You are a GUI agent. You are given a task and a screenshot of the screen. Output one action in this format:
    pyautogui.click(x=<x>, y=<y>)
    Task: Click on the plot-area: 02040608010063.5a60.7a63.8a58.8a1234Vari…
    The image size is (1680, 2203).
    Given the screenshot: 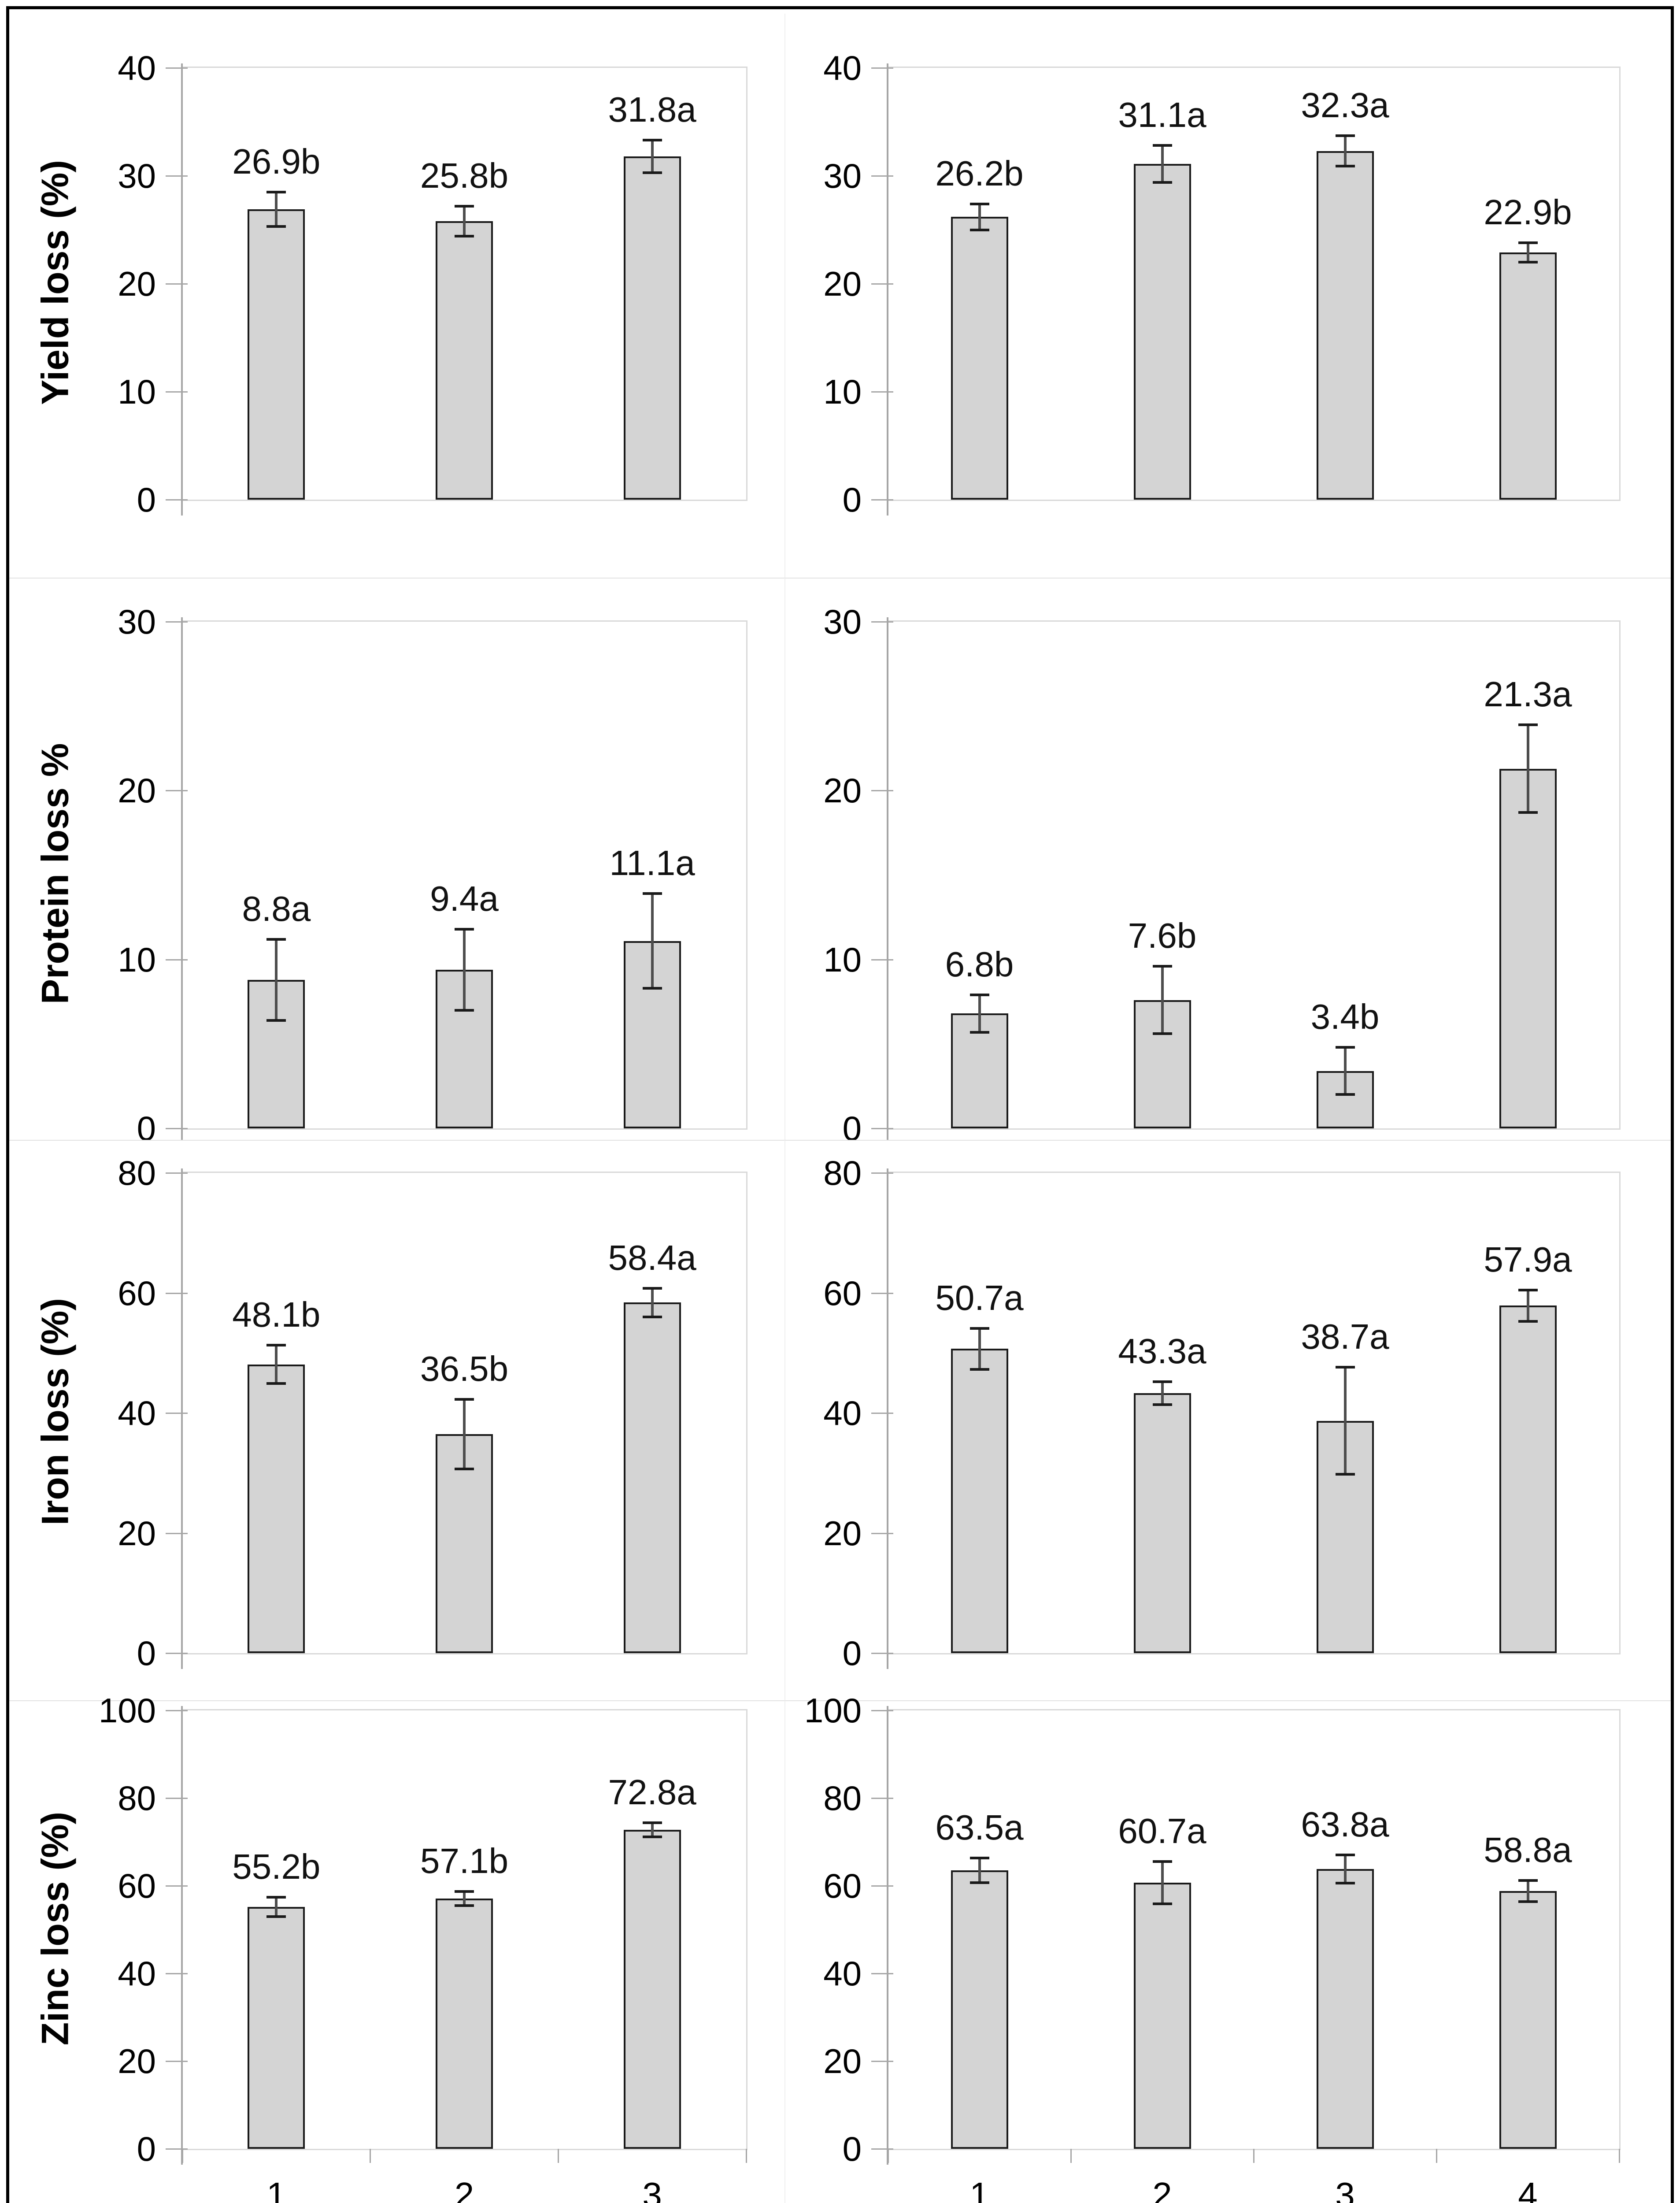 What is the action you would take?
    pyautogui.click(x=1212, y=1948)
    